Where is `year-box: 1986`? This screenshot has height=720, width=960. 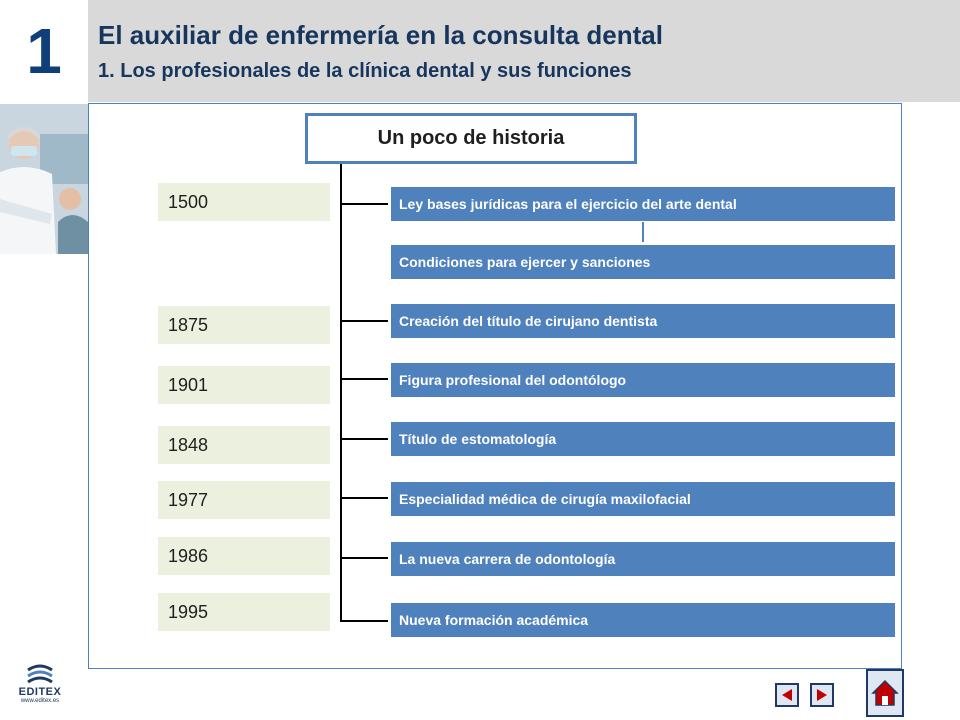 year-box: 1986 is located at coordinates (244, 556).